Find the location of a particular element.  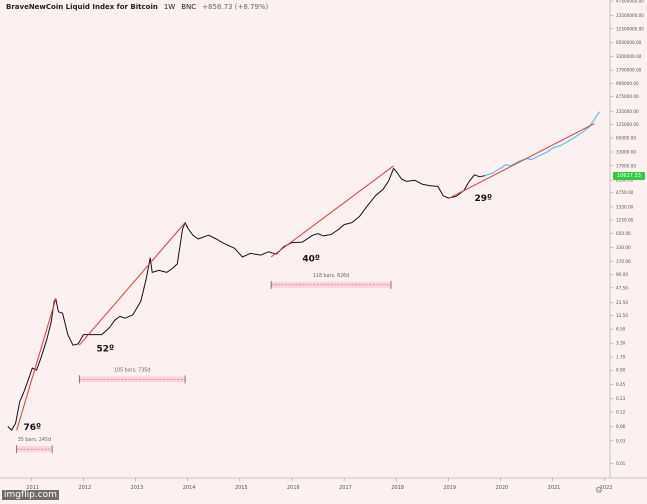

y-tick-label: 6500000.00 is located at coordinates (629, 42).